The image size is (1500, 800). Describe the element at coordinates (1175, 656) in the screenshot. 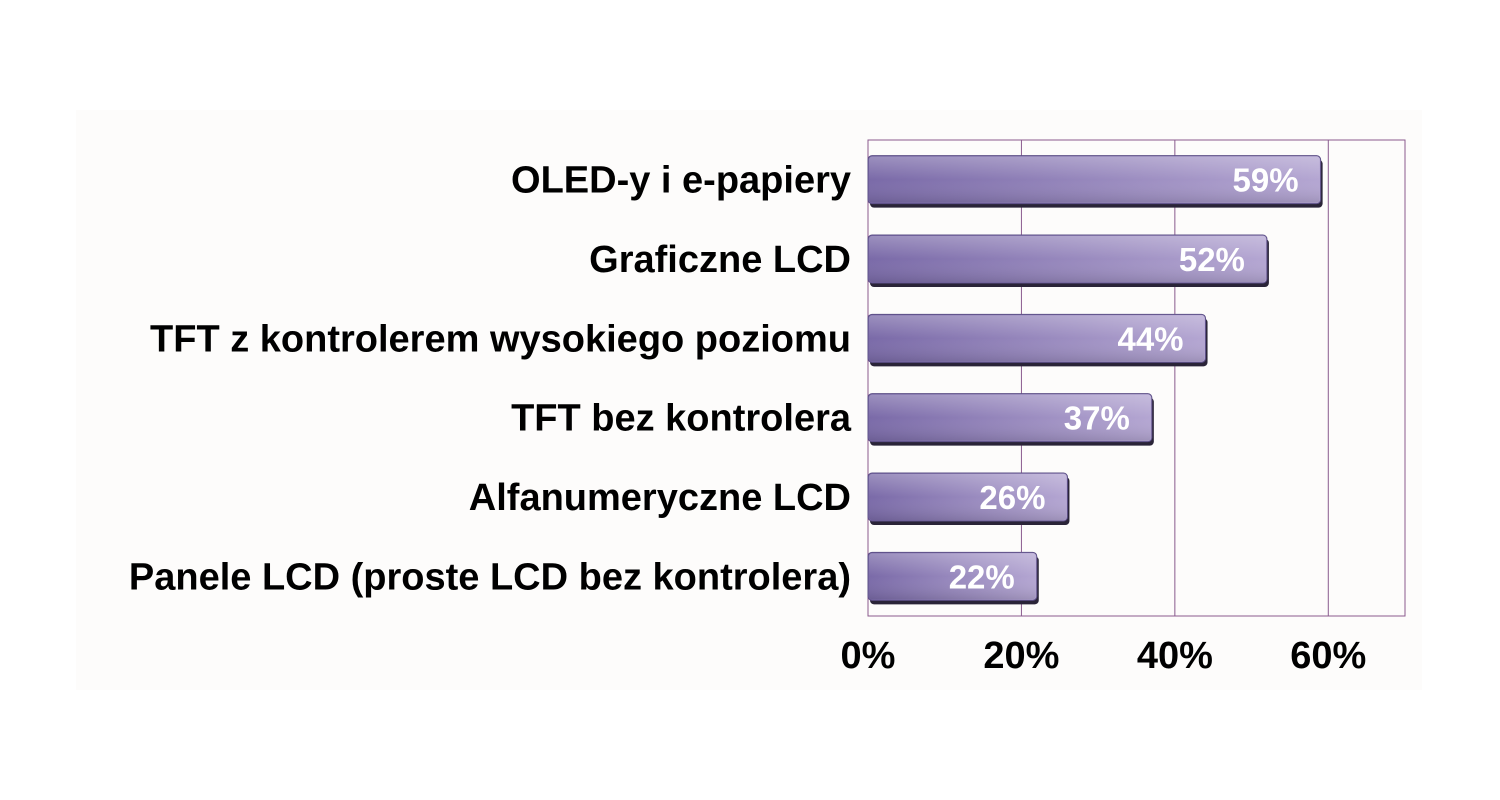

I see `x-tick-label: 40%` at that location.